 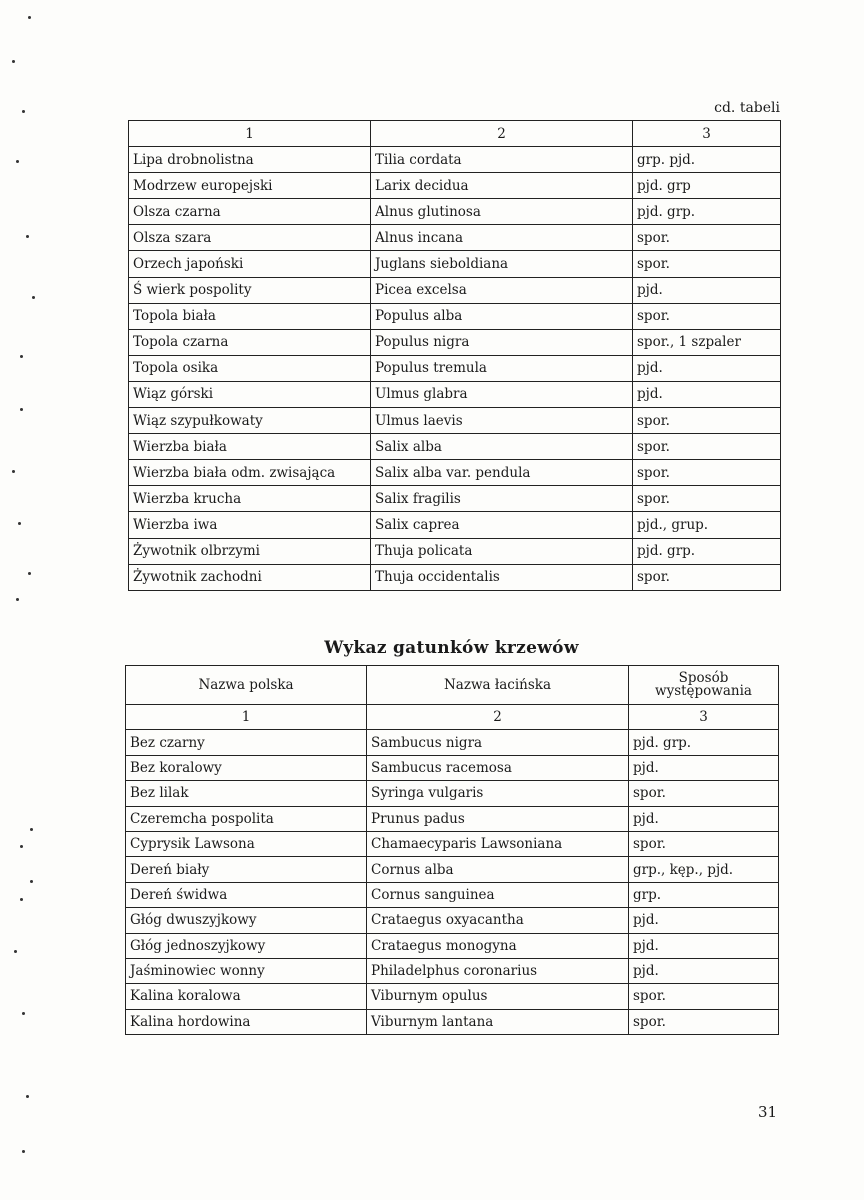 I want to click on table-row: Wierzba krucha Salix fragilis spor., so click(x=454, y=499).